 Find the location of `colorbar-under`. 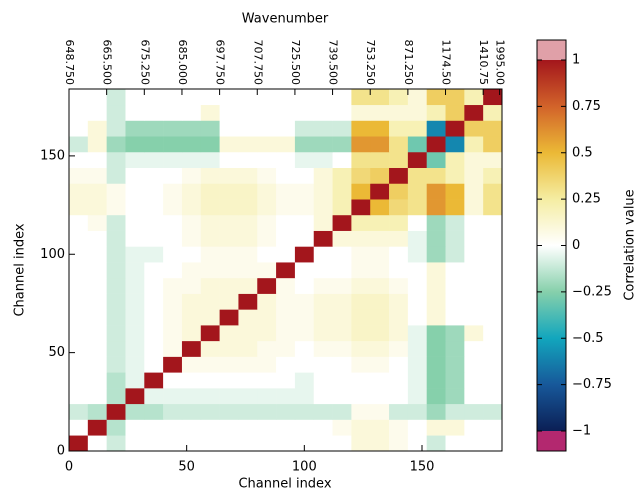

colorbar-under is located at coordinates (551, 441).